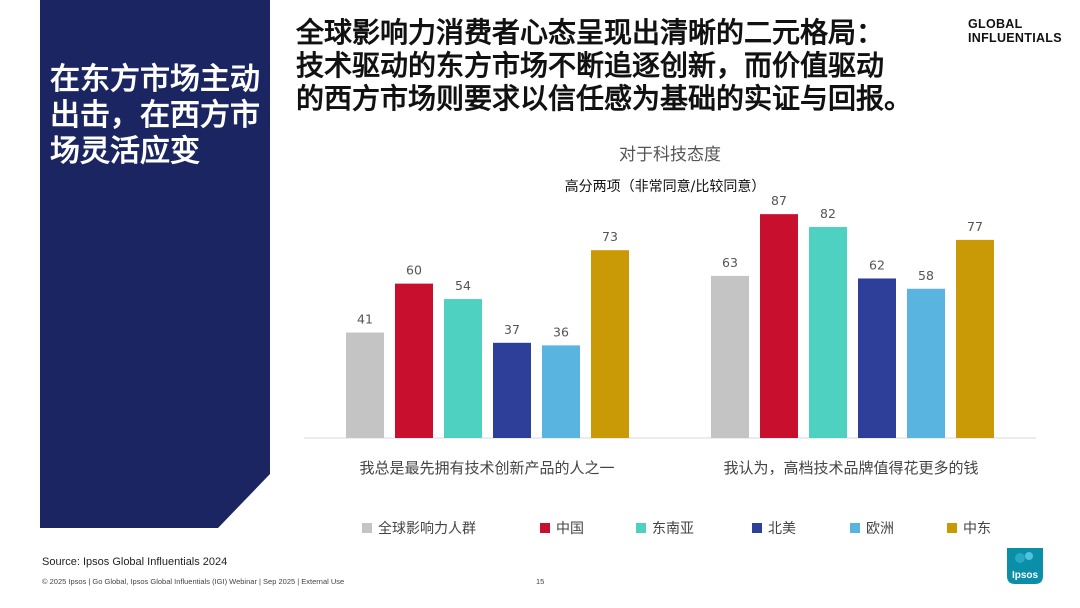 The width and height of the screenshot is (1080, 608). What do you see at coordinates (782, 529) in the screenshot?
I see `legend-label-4: 北美` at bounding box center [782, 529].